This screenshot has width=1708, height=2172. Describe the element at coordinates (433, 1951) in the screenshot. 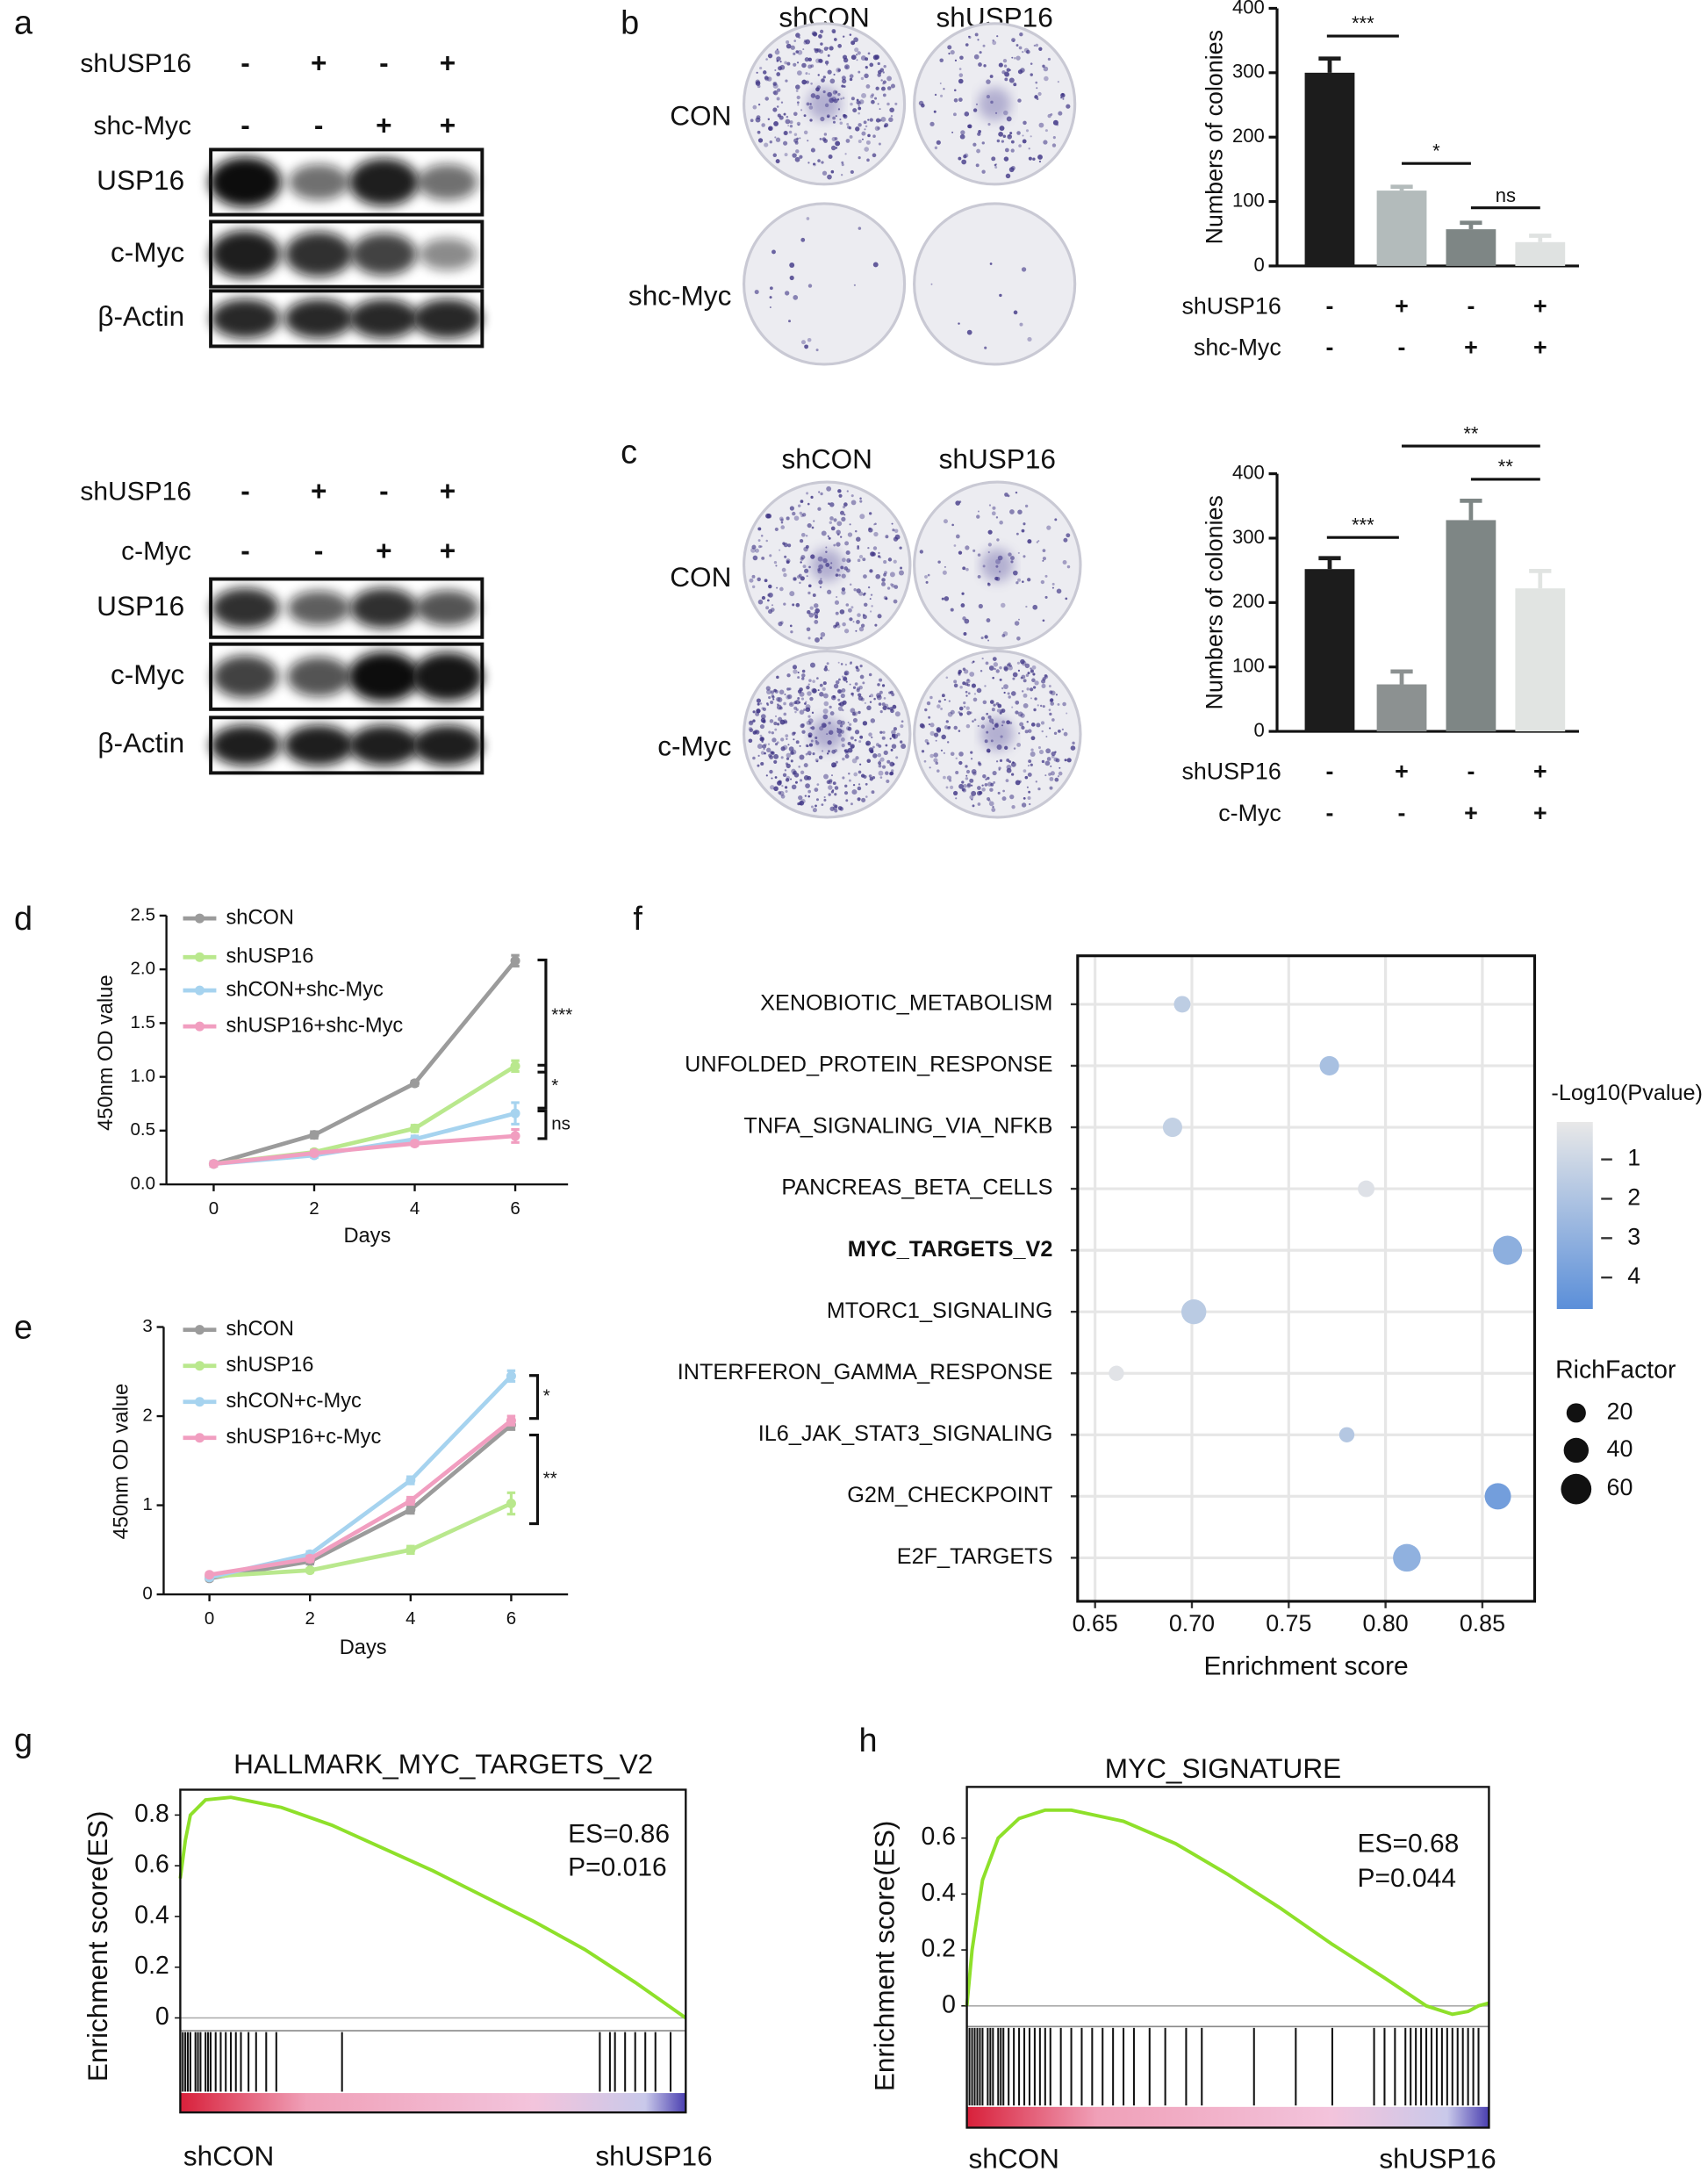

I see `plot-frame` at that location.